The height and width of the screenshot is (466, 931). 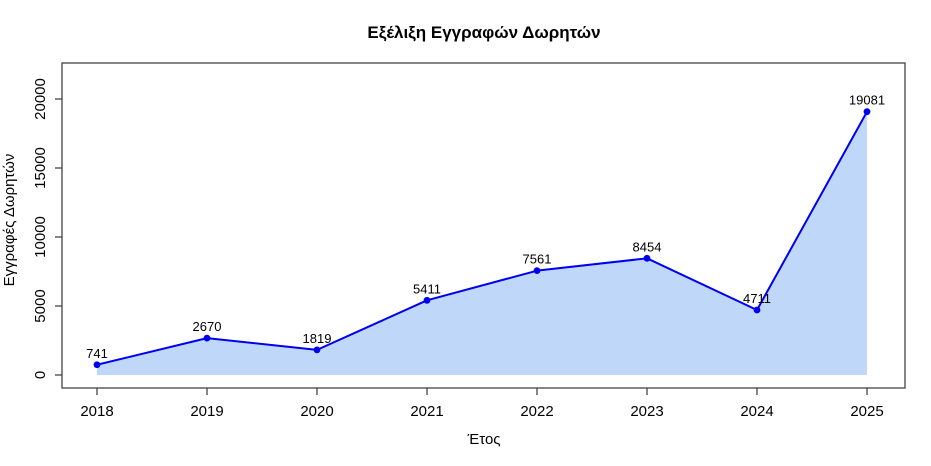 I want to click on data-point-label: 4711, so click(x=757, y=298).